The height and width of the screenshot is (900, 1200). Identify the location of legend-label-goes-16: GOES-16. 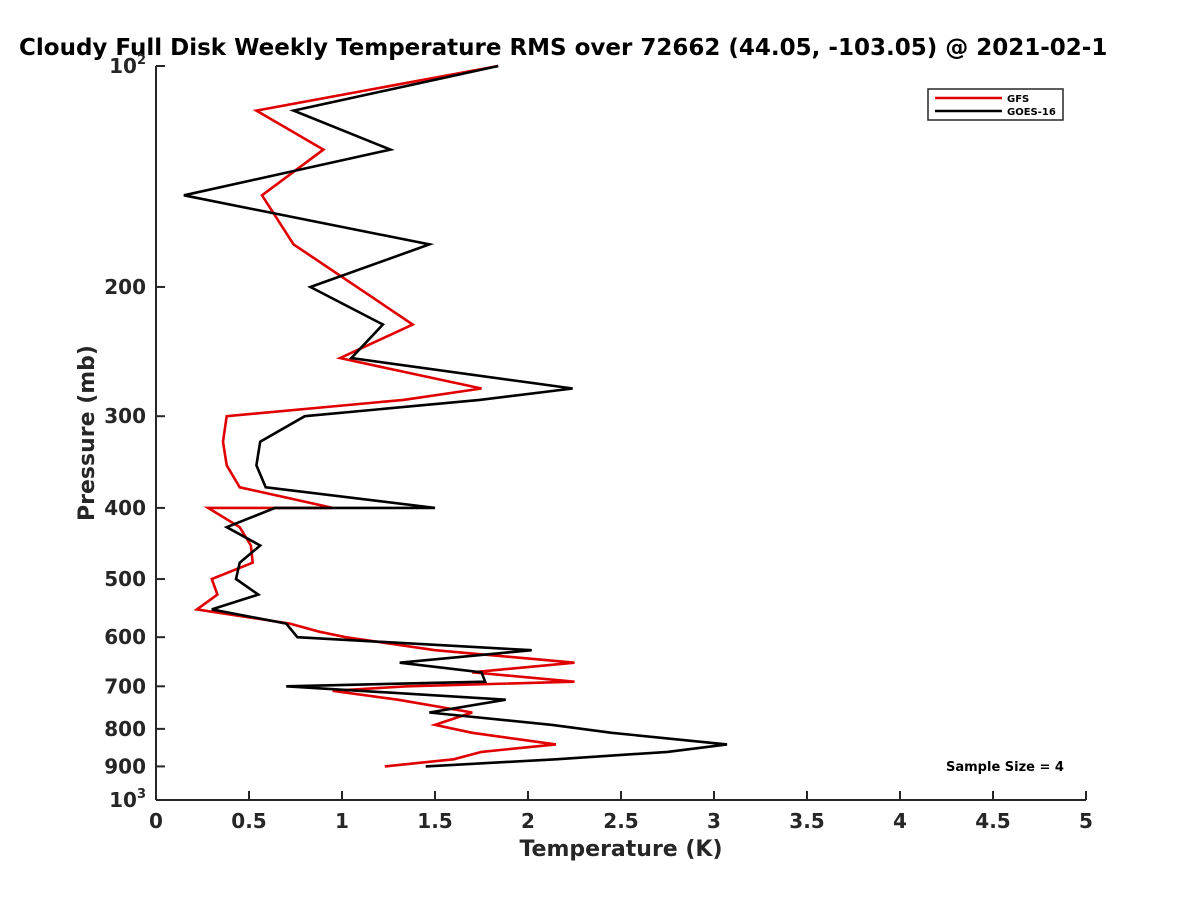
(1031, 112).